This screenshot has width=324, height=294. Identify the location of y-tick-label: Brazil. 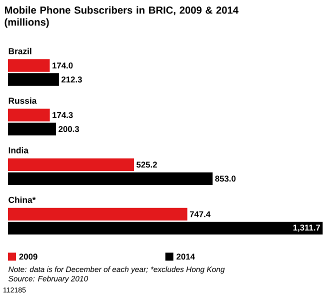
(20, 51).